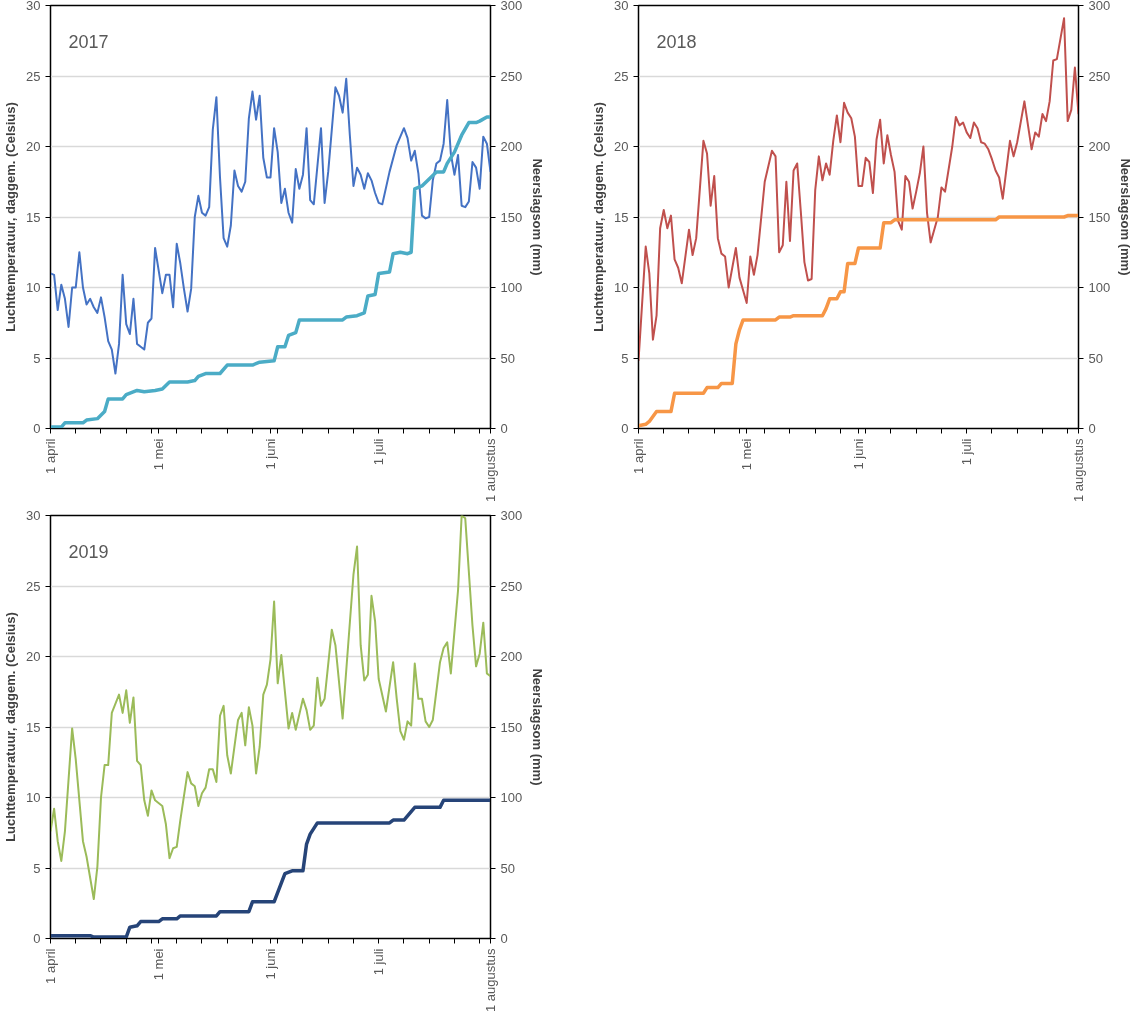  What do you see at coordinates (88, 41) in the screenshot?
I see `text: 2017` at bounding box center [88, 41].